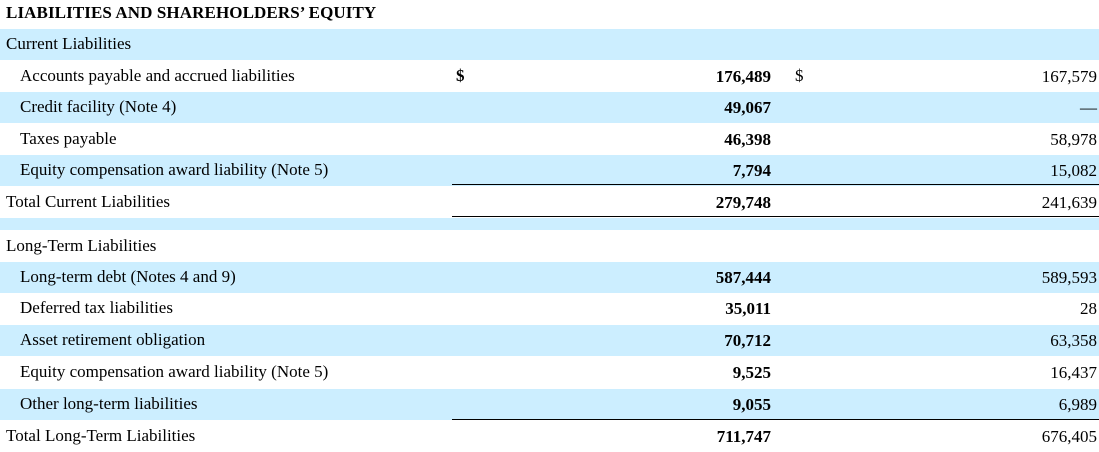 The height and width of the screenshot is (452, 1099). What do you see at coordinates (751, 170) in the screenshot?
I see `current-year-value: 7,794` at bounding box center [751, 170].